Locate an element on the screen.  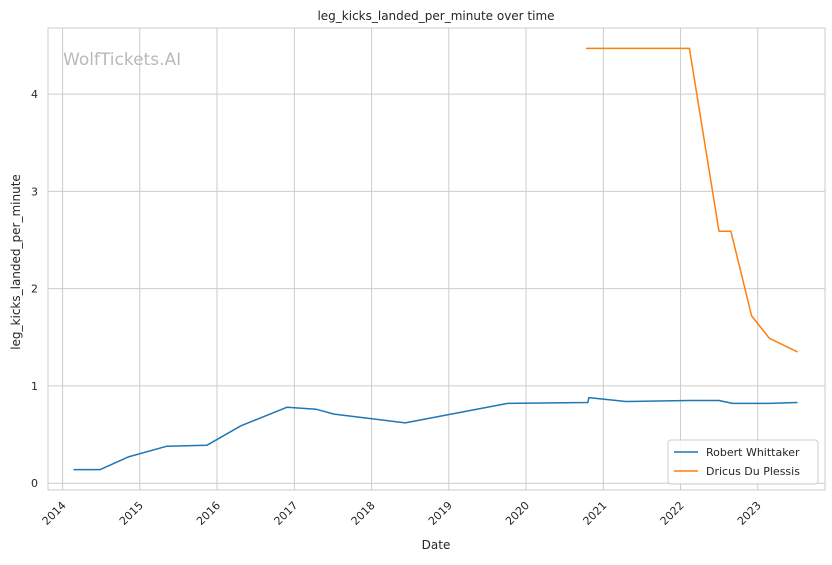
series-line-dricus-du-plessis is located at coordinates (692, 200).